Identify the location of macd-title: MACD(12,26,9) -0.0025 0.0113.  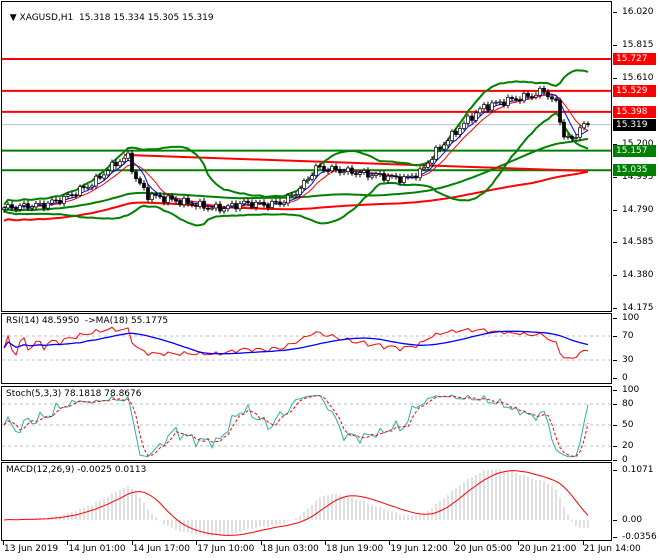
(76, 470).